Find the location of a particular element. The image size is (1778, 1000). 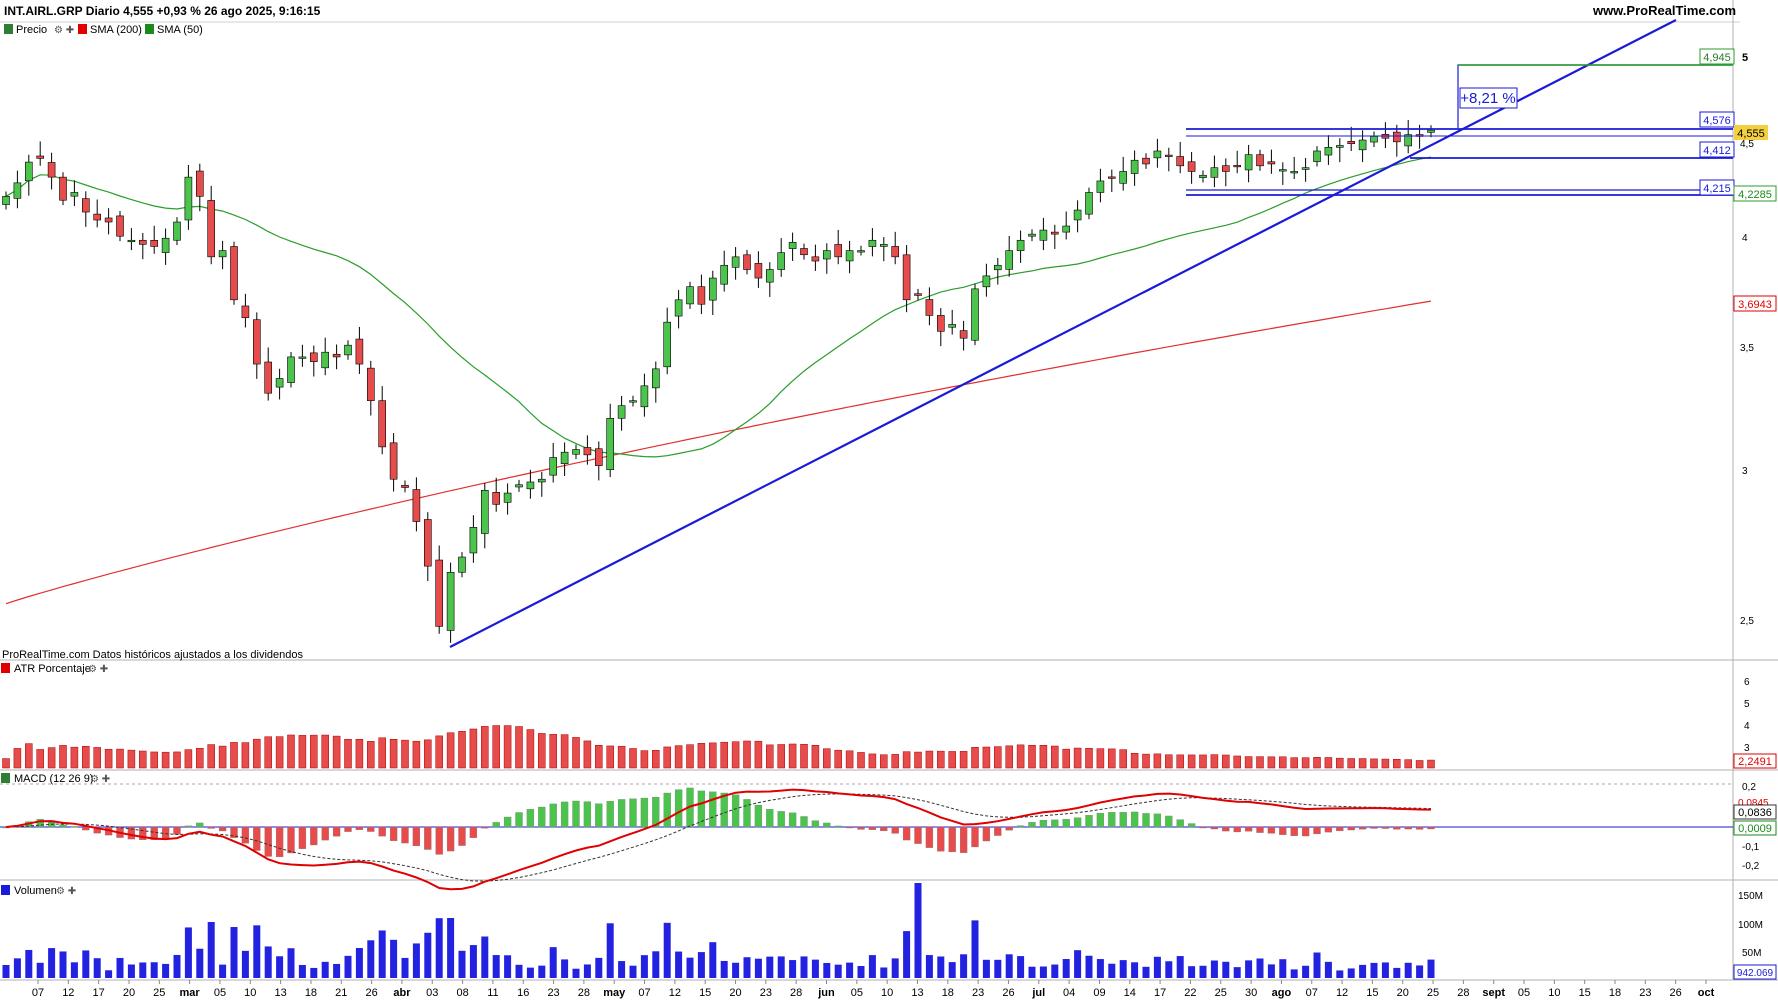

price-legend-swatch is located at coordinates (8, 29).